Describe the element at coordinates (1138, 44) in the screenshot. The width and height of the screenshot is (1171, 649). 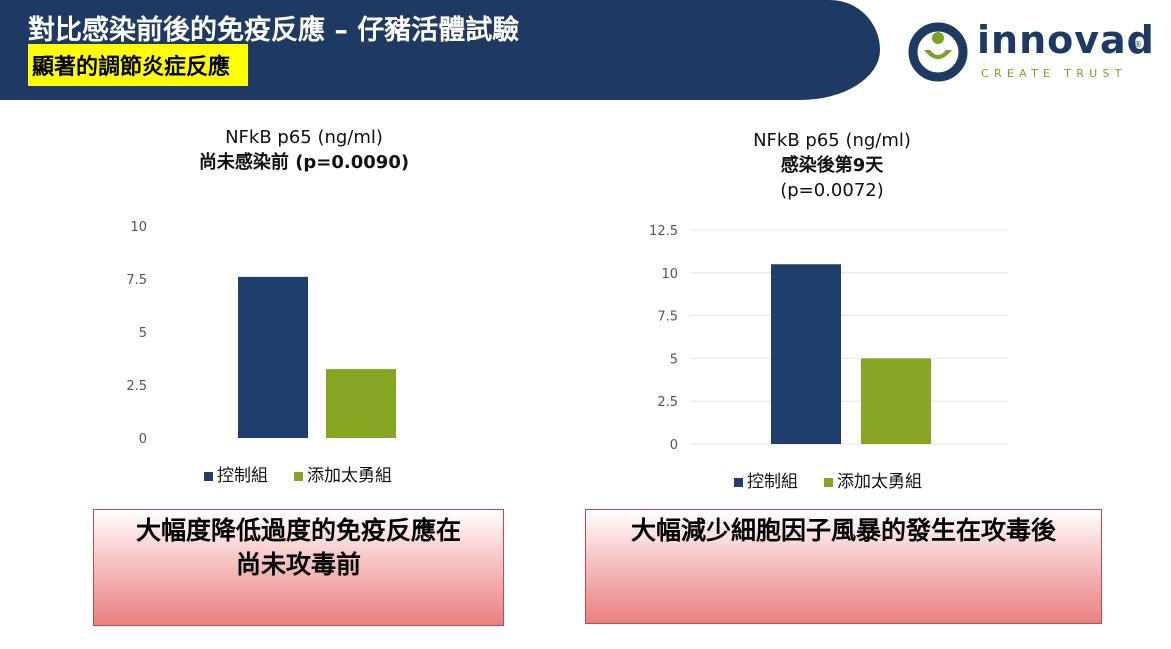
I see `logo-registered-mark: ®` at that location.